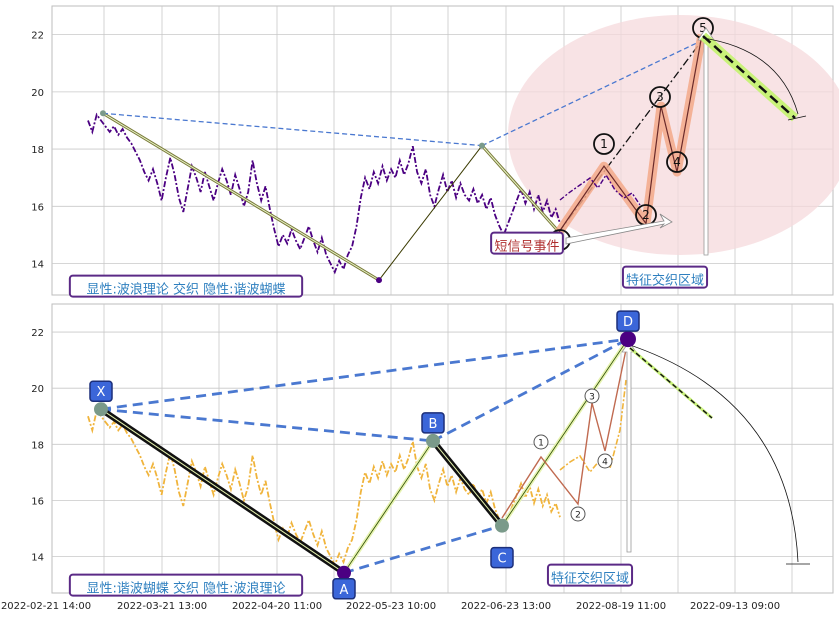  Describe the element at coordinates (241, 196) in the screenshot. I see `wave-line-1-inner` at that location.